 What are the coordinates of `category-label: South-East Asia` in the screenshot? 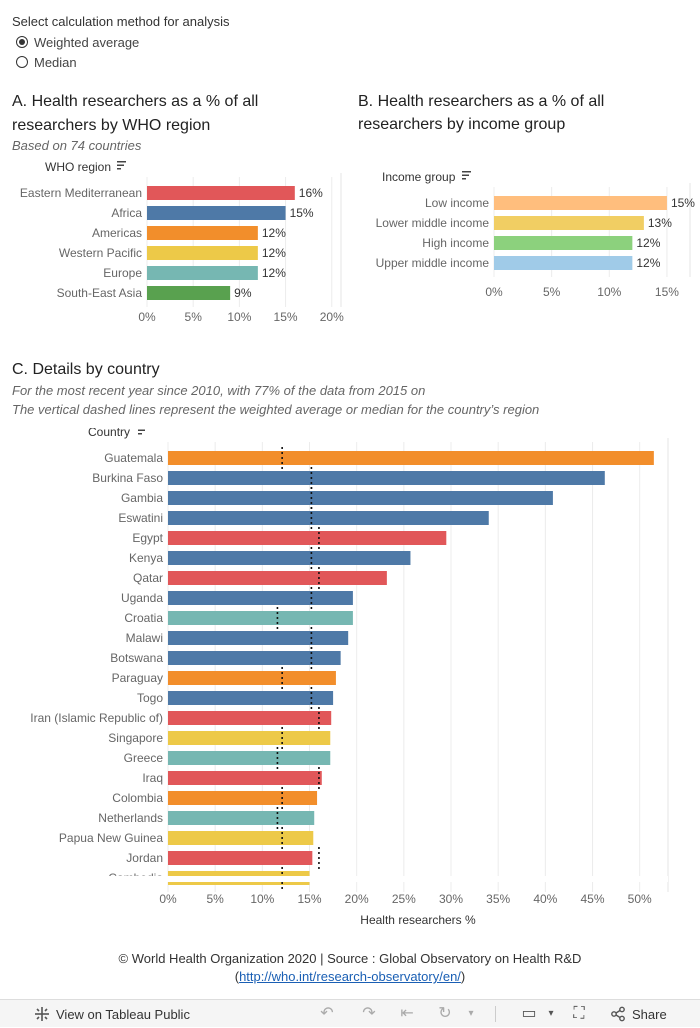 It's located at (100, 293).